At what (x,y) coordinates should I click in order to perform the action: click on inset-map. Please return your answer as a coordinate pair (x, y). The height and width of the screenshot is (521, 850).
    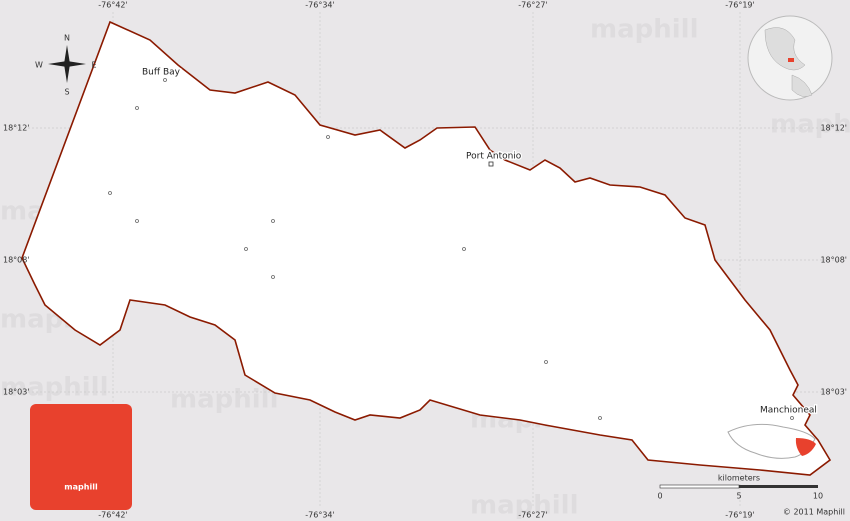
    Looking at the image, I should click on (771, 441).